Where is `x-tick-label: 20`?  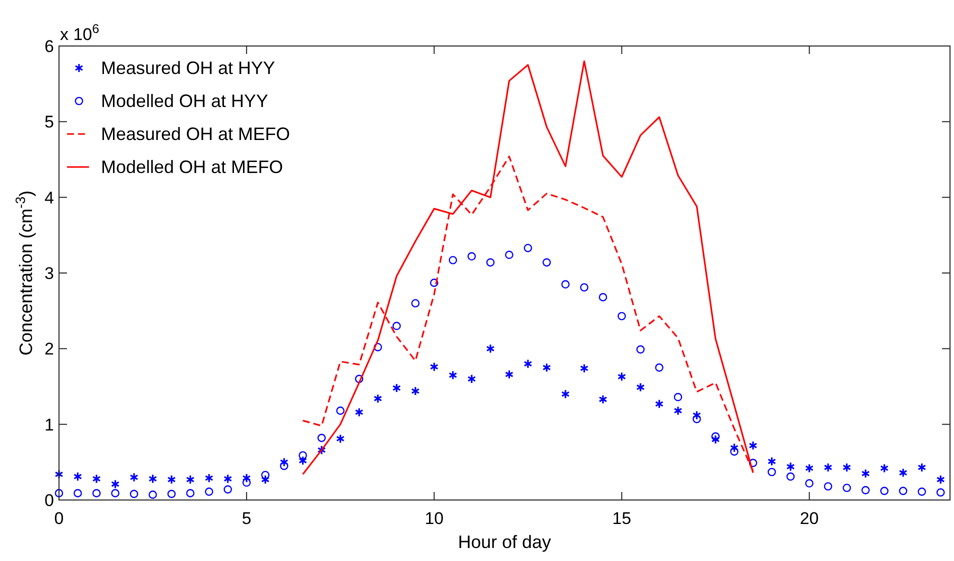
x-tick-label: 20 is located at coordinates (809, 518).